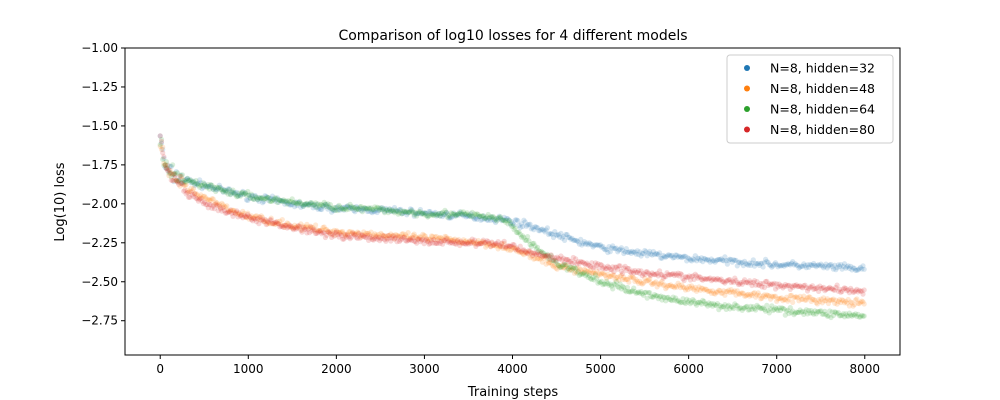 The width and height of the screenshot is (1000, 400). Describe the element at coordinates (60, 201) in the screenshot. I see `y-axis-label: Log(10) loss` at that location.